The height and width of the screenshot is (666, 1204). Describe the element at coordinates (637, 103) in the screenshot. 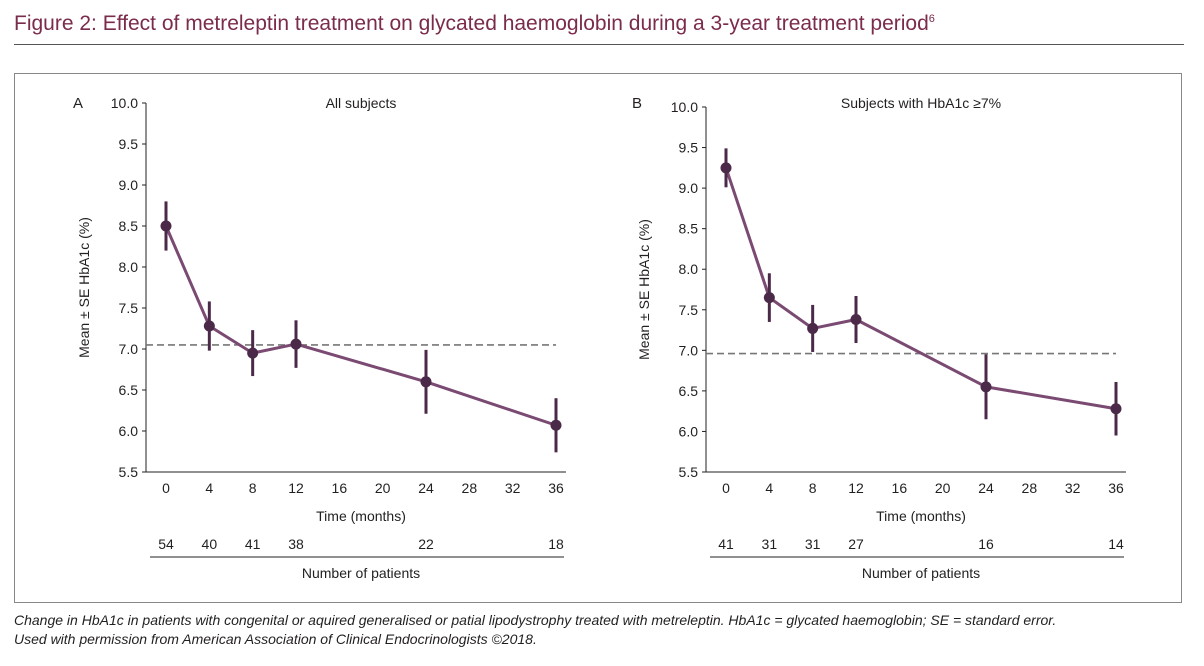

I see `panel-label: B` at that location.